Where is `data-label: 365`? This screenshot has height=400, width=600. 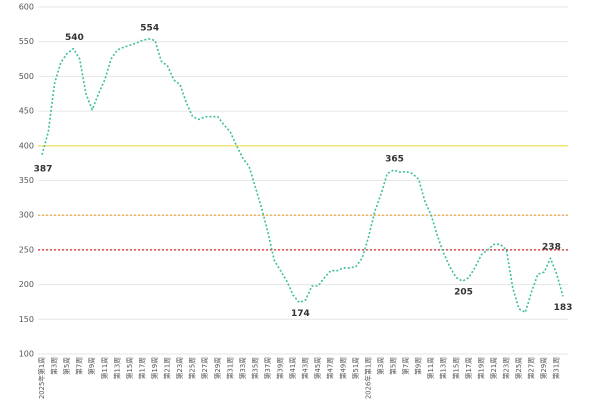 data-label: 365 is located at coordinates (394, 160).